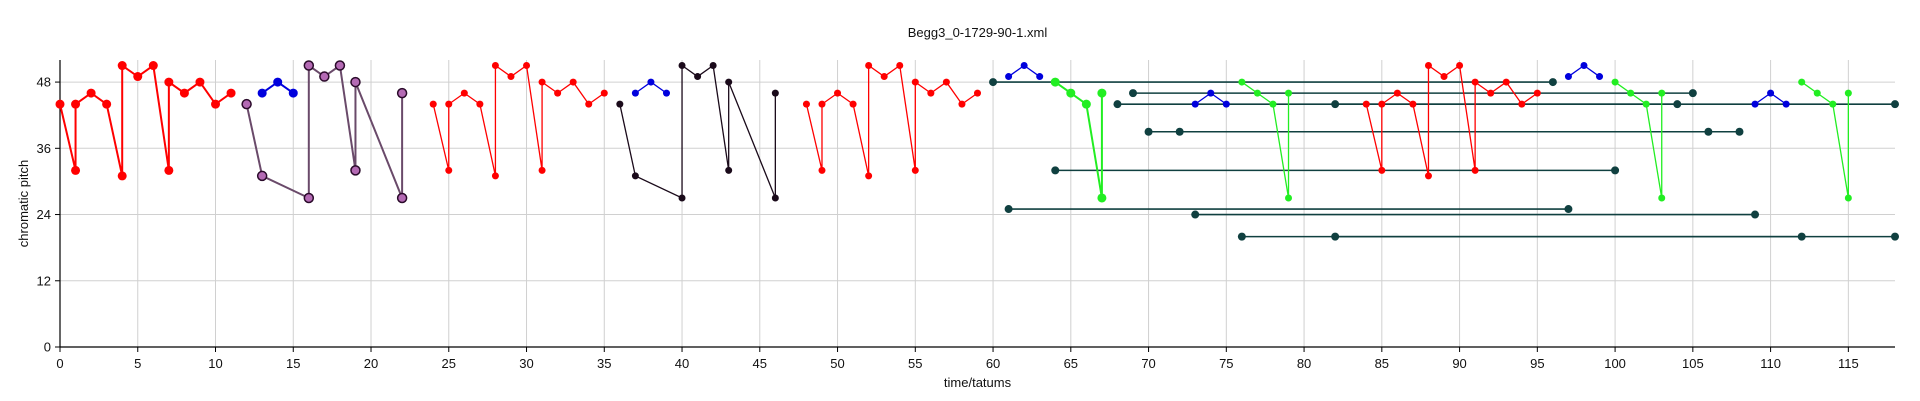 This screenshot has width=1920, height=401. What do you see at coordinates (44, 214) in the screenshot?
I see `y-tick-label-2: 24` at bounding box center [44, 214].